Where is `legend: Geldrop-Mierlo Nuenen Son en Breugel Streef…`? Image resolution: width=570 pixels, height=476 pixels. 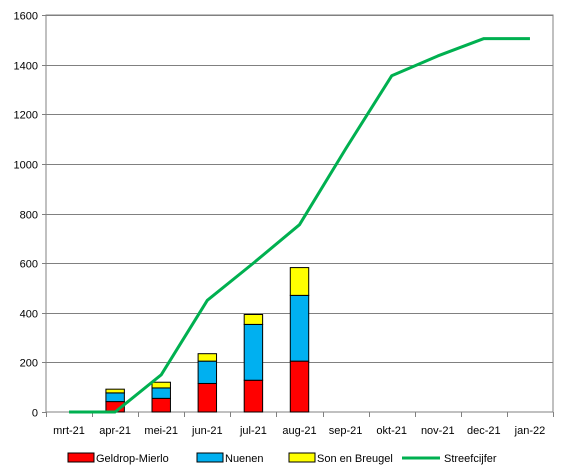 legend: Geldrop-Mierlo Nuenen Son en Breugel Streef… is located at coordinates (282, 458).